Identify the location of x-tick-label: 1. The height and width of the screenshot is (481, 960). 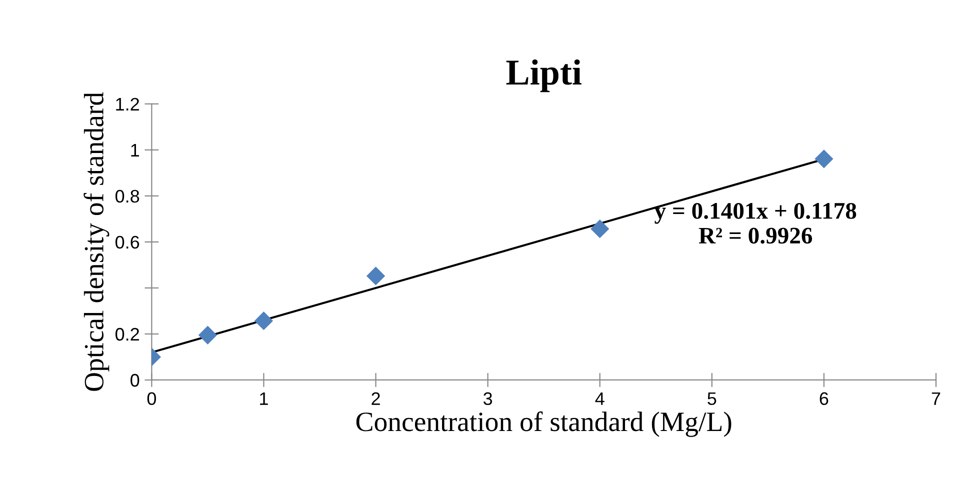
(264, 398).